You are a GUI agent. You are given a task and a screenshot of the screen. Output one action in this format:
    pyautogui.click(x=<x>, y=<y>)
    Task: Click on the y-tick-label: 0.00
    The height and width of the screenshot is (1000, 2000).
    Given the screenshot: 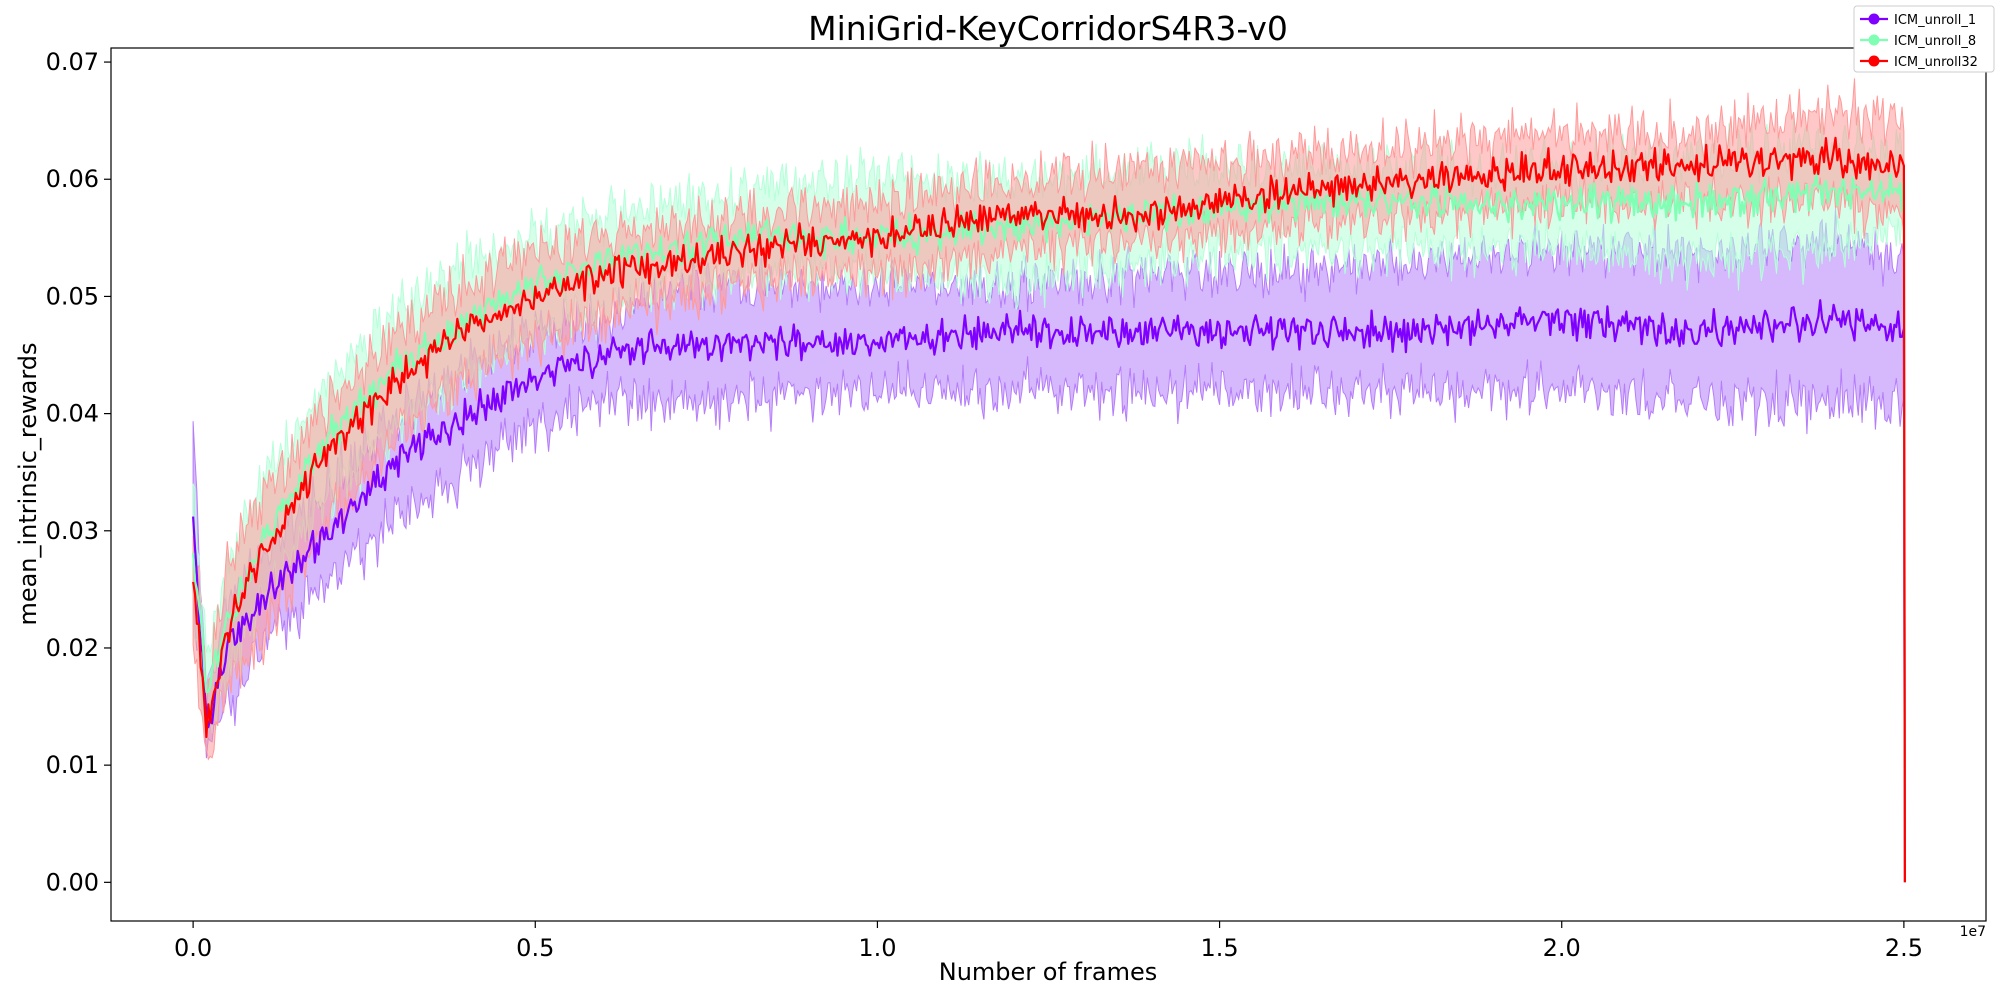 What is the action you would take?
    pyautogui.click(x=72, y=882)
    